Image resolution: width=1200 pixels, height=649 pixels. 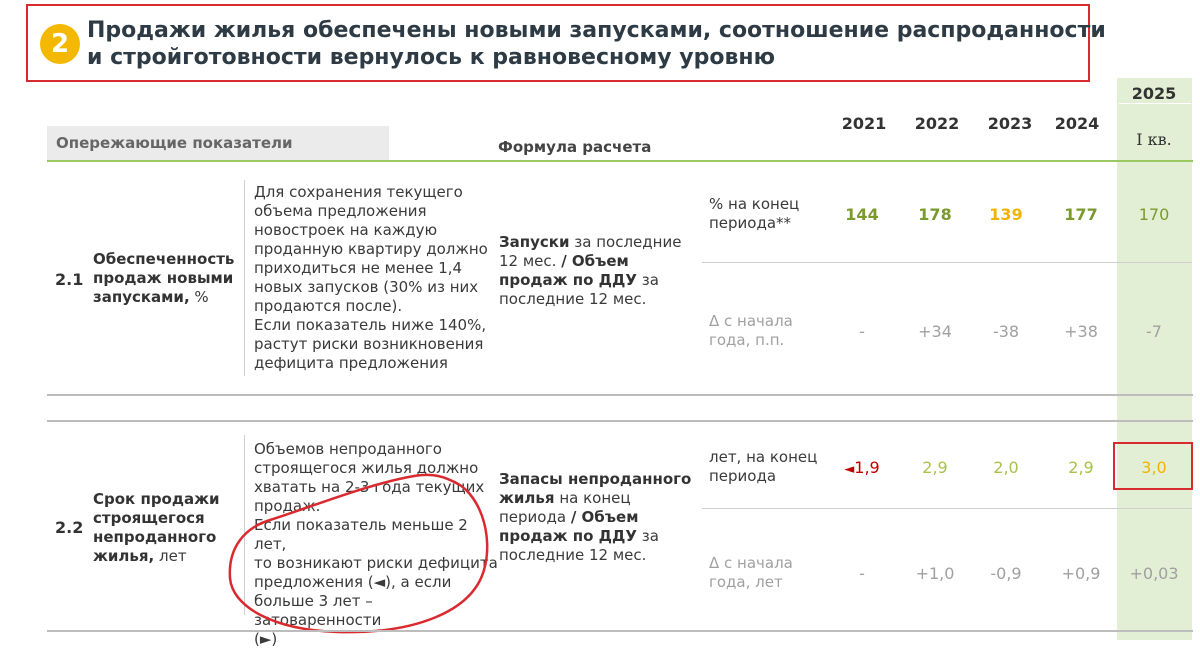 What do you see at coordinates (935, 214) in the screenshot?
I see `value-2022: 178` at bounding box center [935, 214].